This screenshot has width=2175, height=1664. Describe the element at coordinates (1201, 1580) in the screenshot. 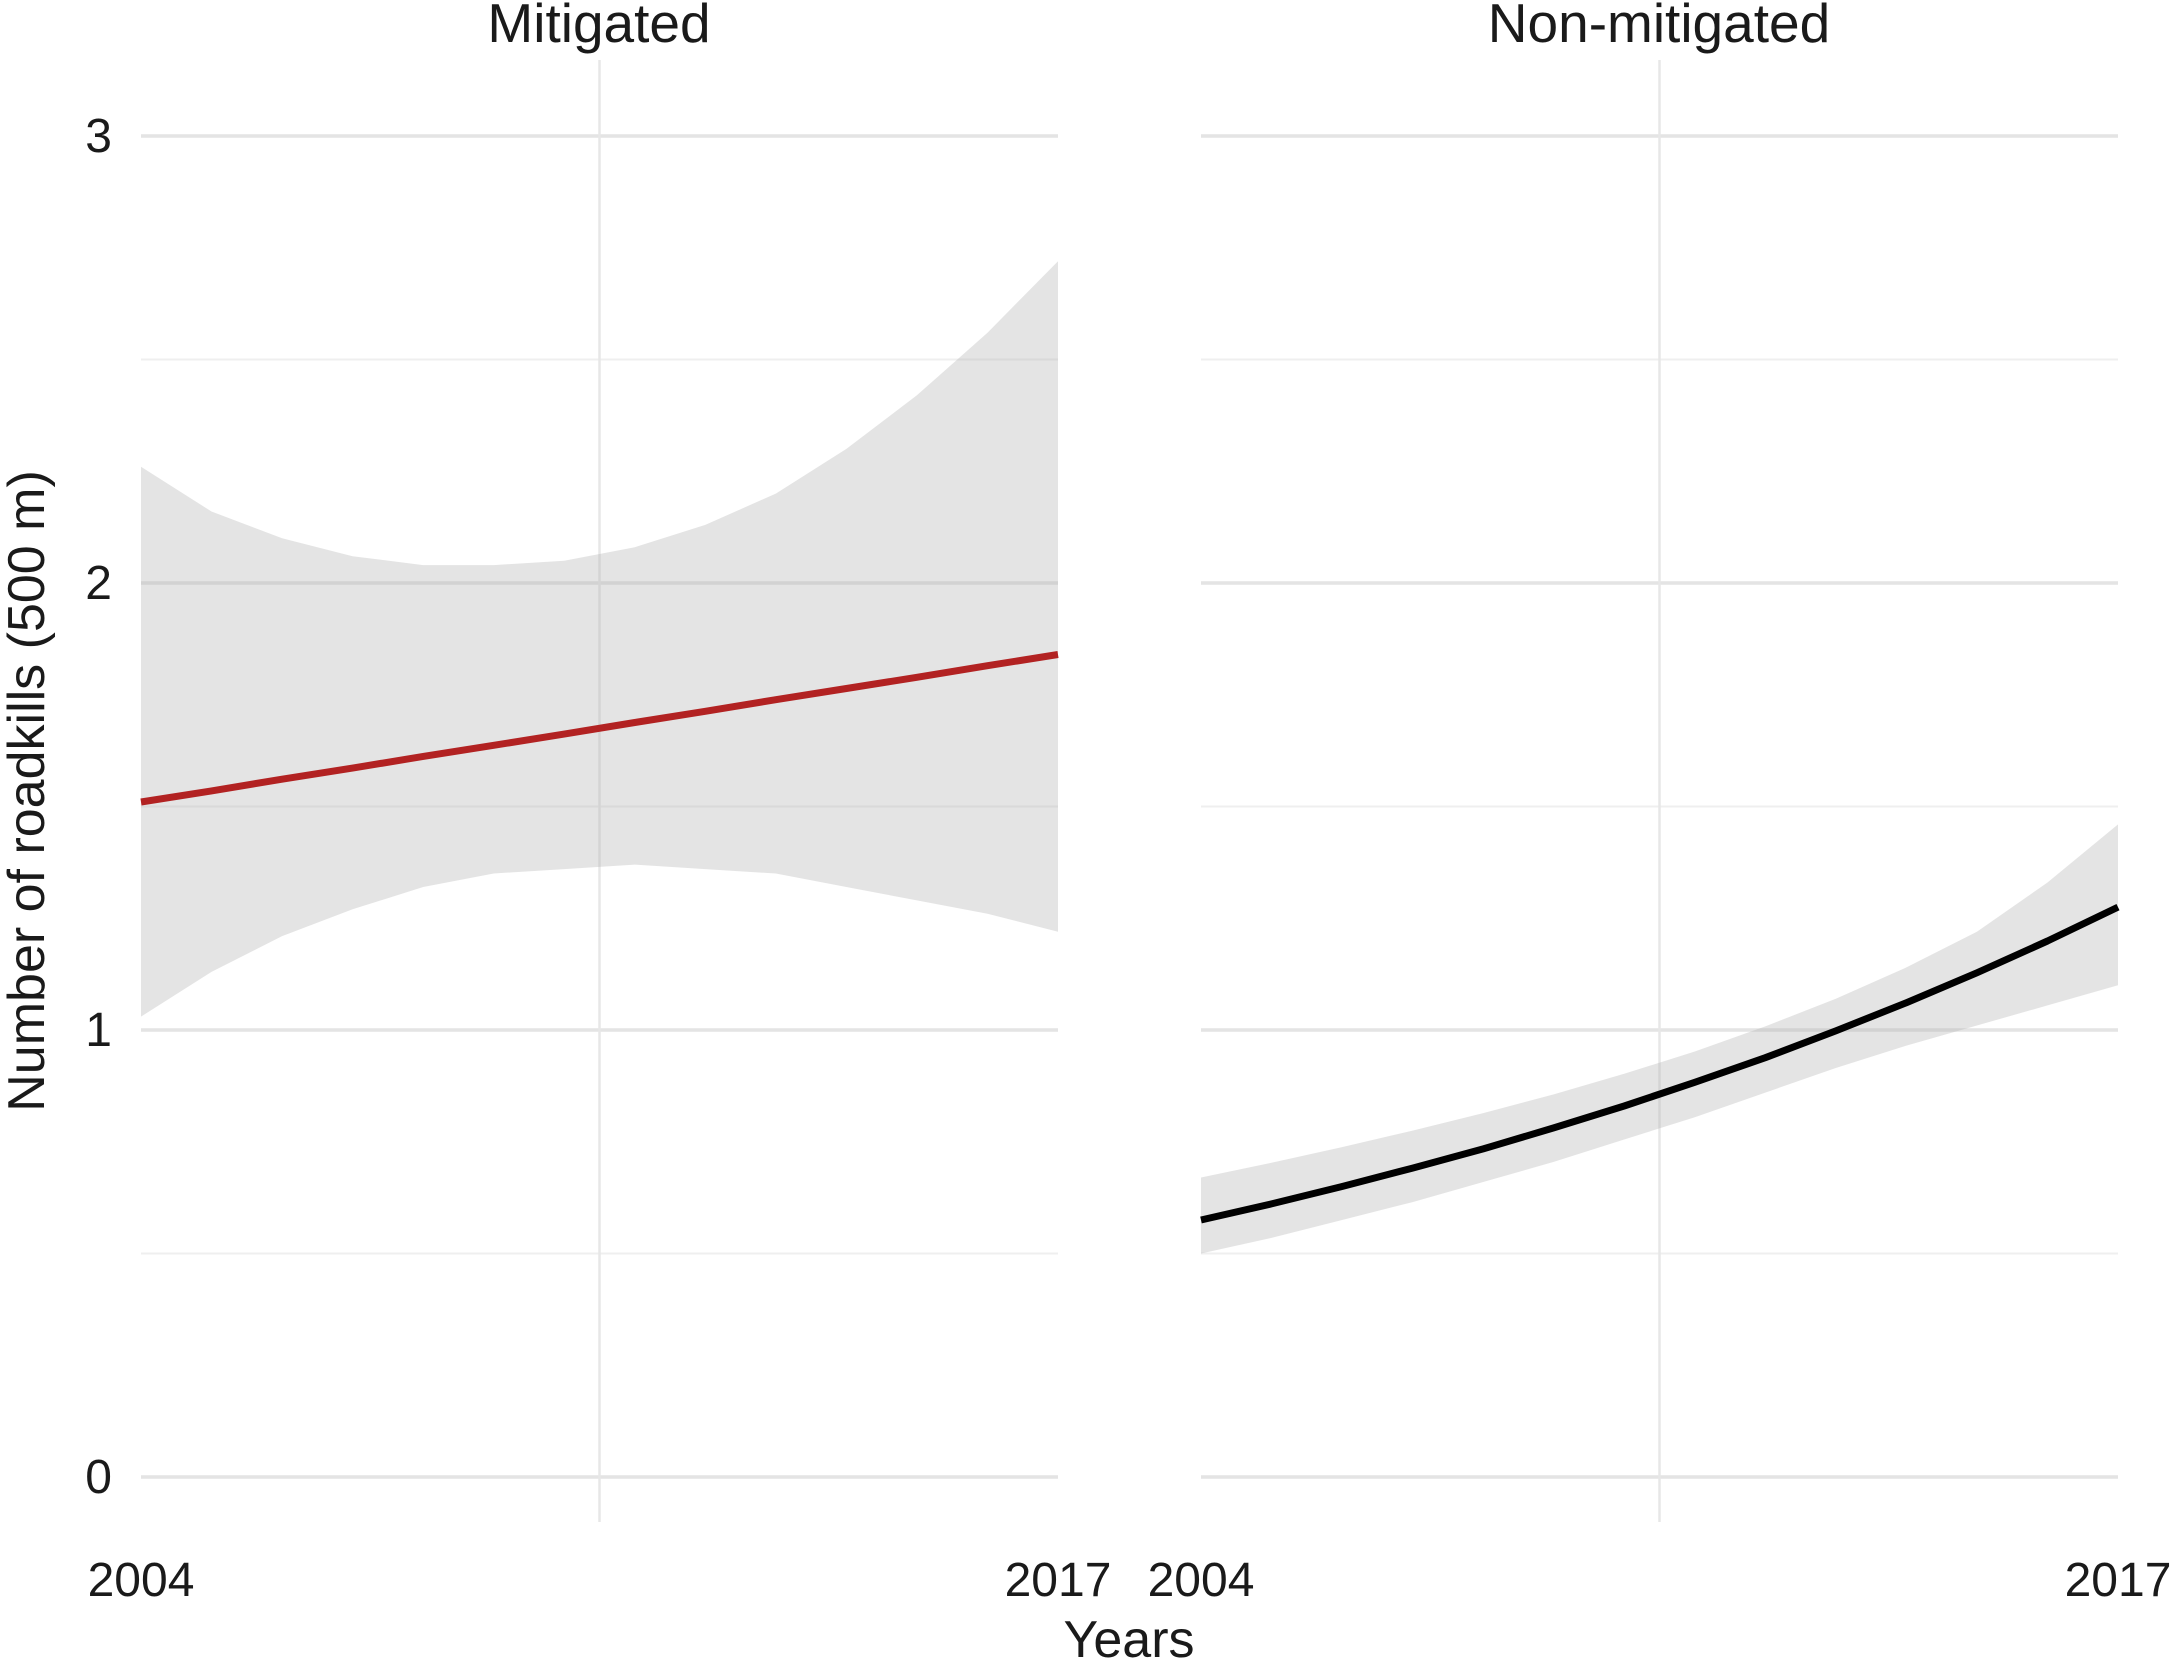

I see `x-tick-right-2004: 2004` at that location.